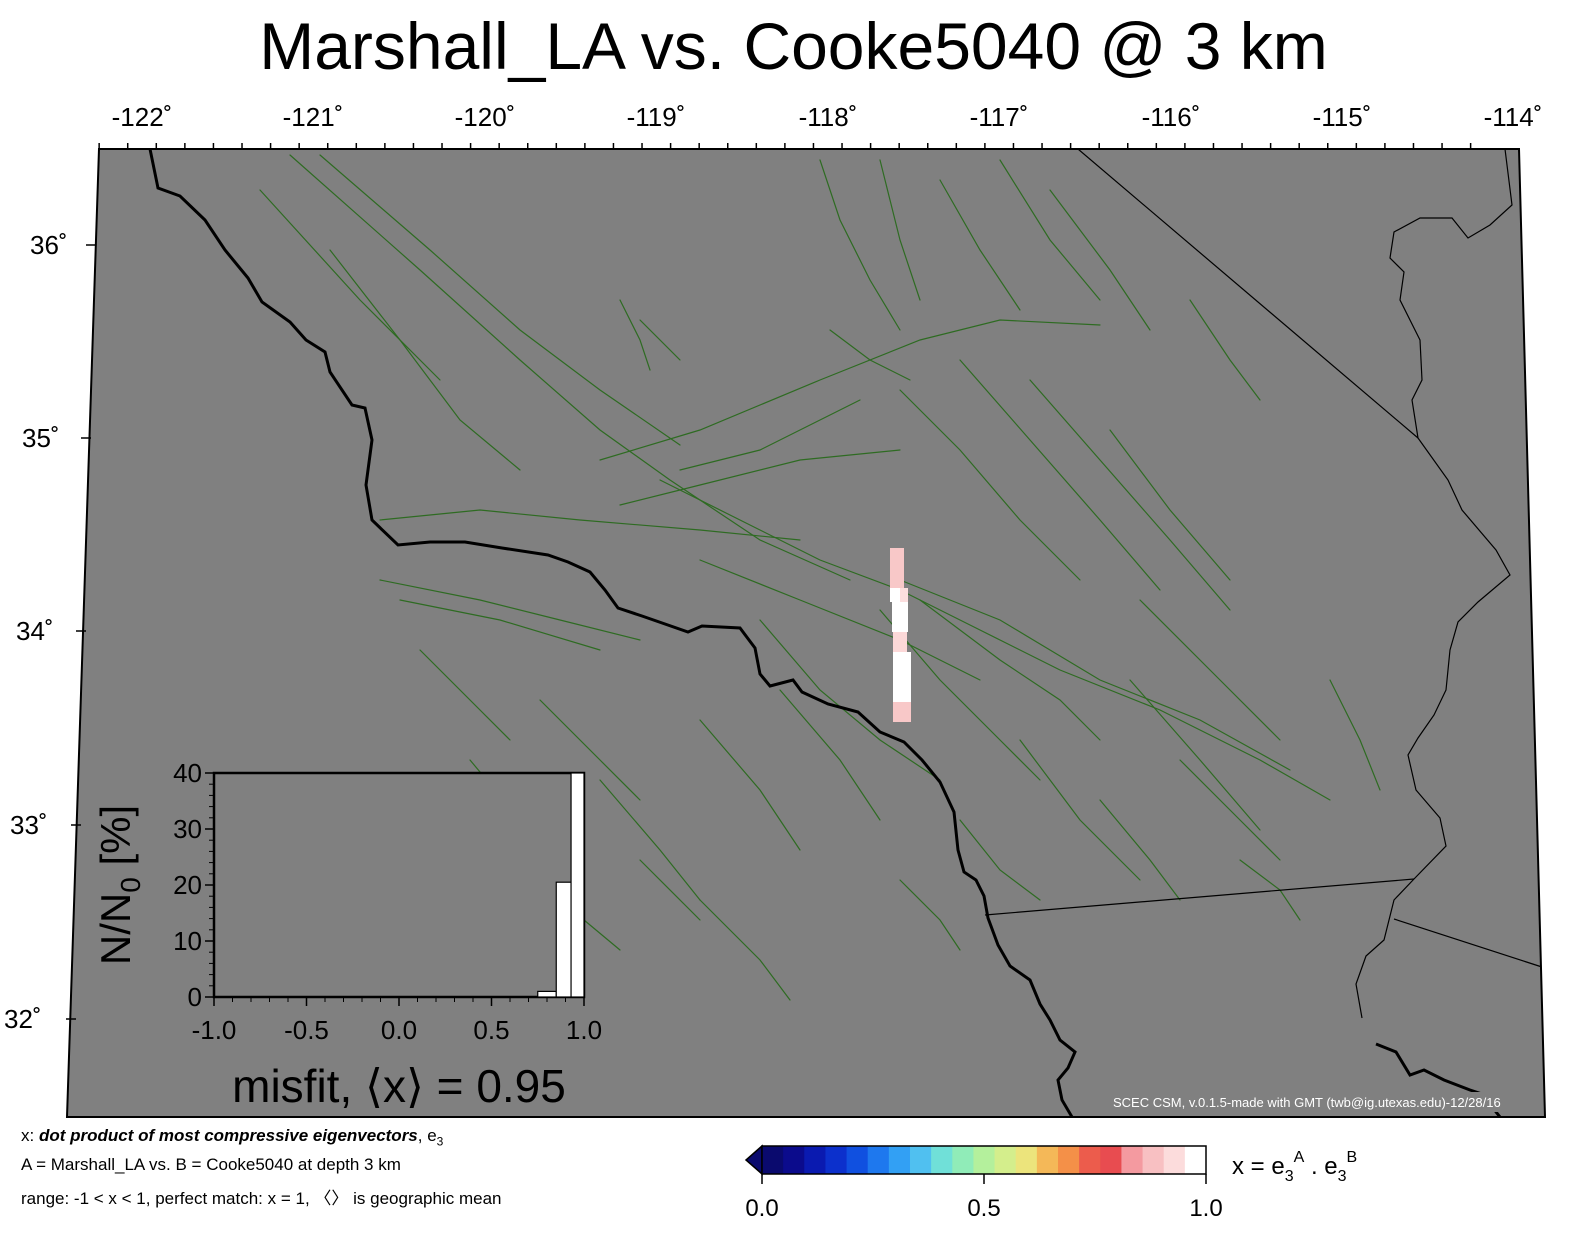 Image resolution: width=1587 pixels, height=1240 pixels. I want to click on y-tick-label: 40, so click(187, 773).